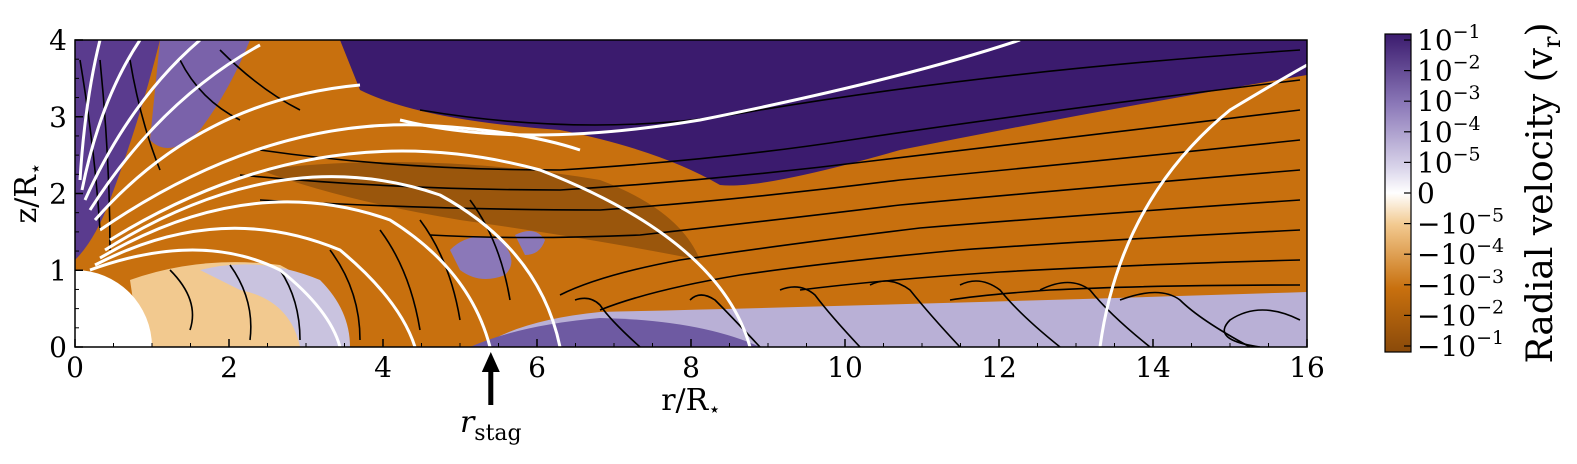 The image size is (1577, 464). Describe the element at coordinates (845, 367) in the screenshot. I see `x-tick-label: 10` at that location.